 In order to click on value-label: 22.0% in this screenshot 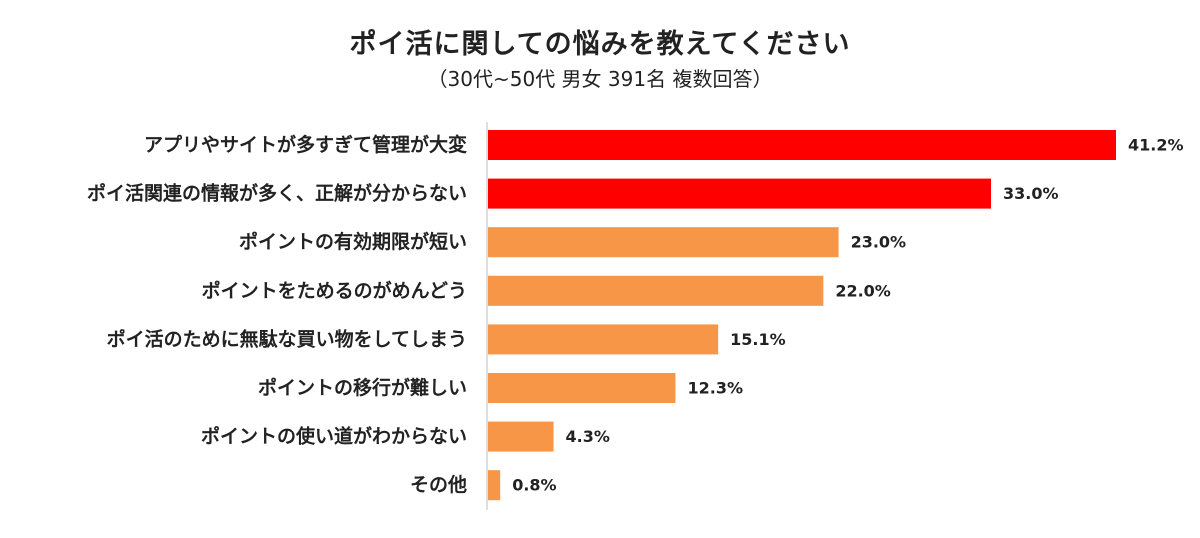, I will do `click(863, 290)`.